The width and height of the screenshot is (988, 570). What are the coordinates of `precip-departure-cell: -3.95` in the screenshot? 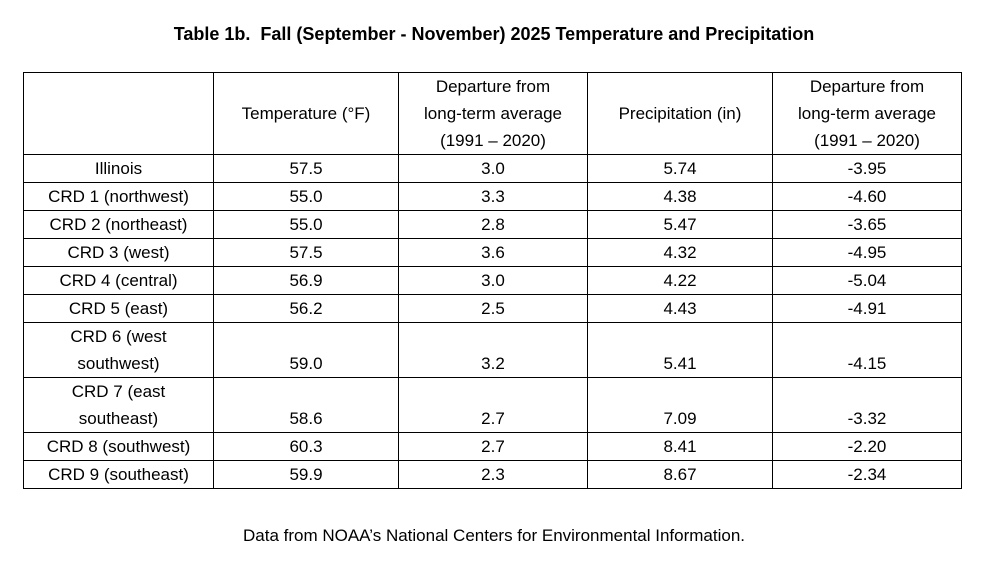 It's located at (867, 168).